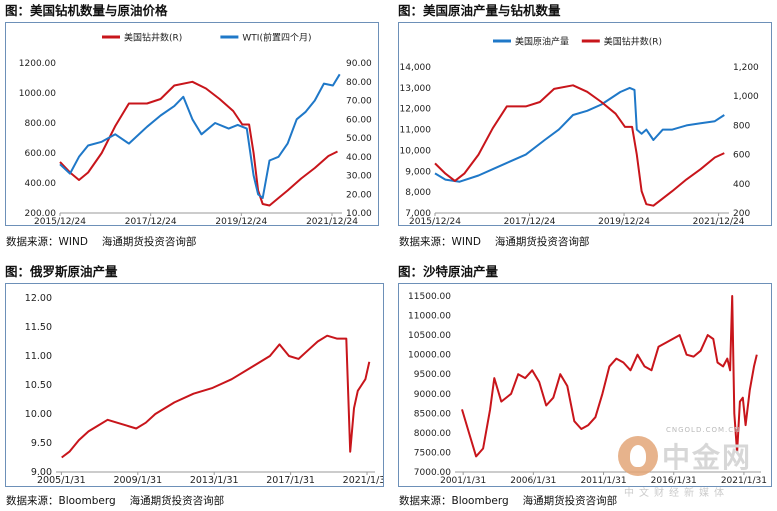 This screenshot has width=777, height=511. Describe the element at coordinates (418, 172) in the screenshot. I see `y-left-tick-label: 9,000` at that location.